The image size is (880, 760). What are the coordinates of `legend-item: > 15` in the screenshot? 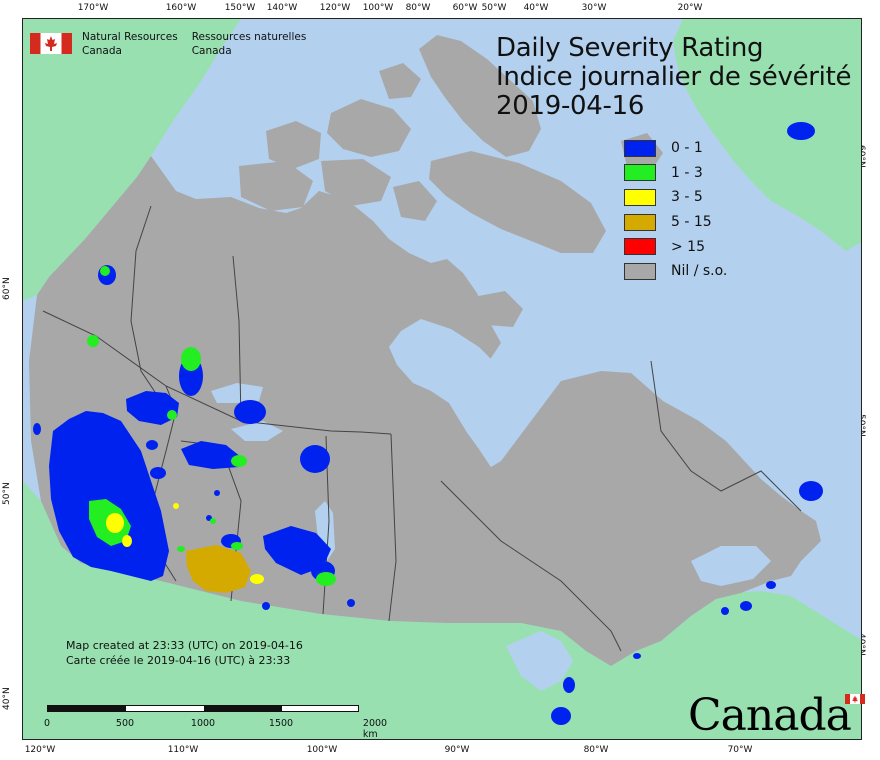 It's located at (675, 246).